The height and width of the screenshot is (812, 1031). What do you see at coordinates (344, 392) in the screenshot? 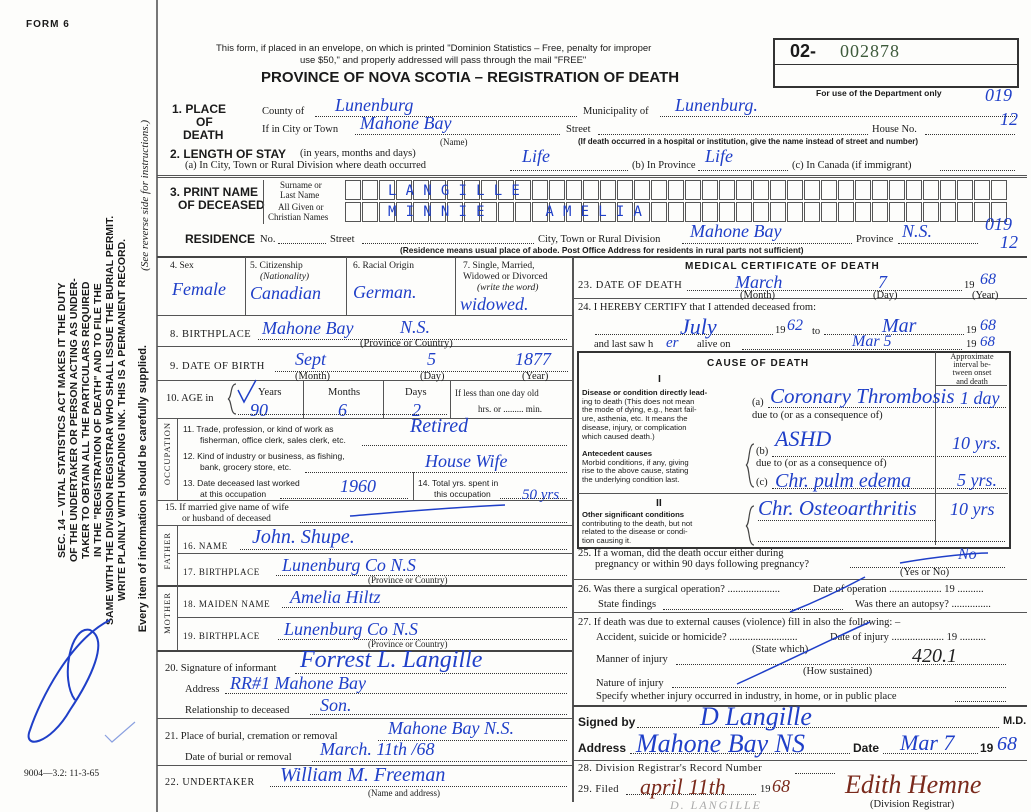
I see `months-label: Months` at bounding box center [344, 392].